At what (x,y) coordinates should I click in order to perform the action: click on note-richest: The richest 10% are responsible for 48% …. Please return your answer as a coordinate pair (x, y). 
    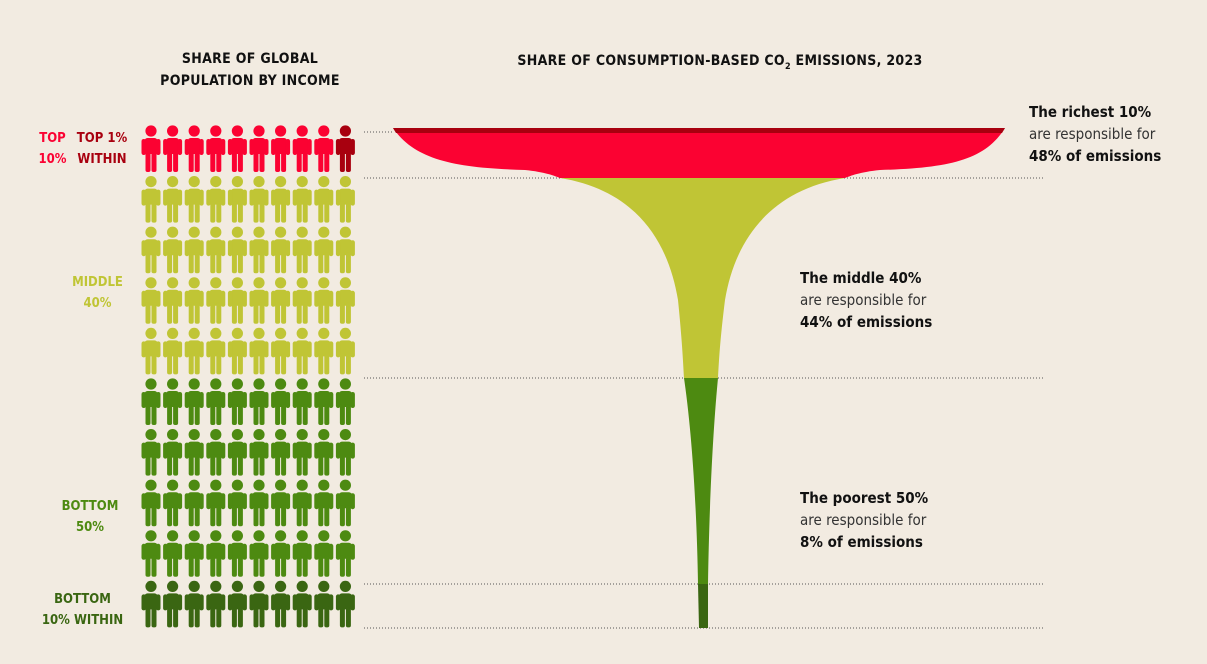
    Looking at the image, I should click on (1095, 134).